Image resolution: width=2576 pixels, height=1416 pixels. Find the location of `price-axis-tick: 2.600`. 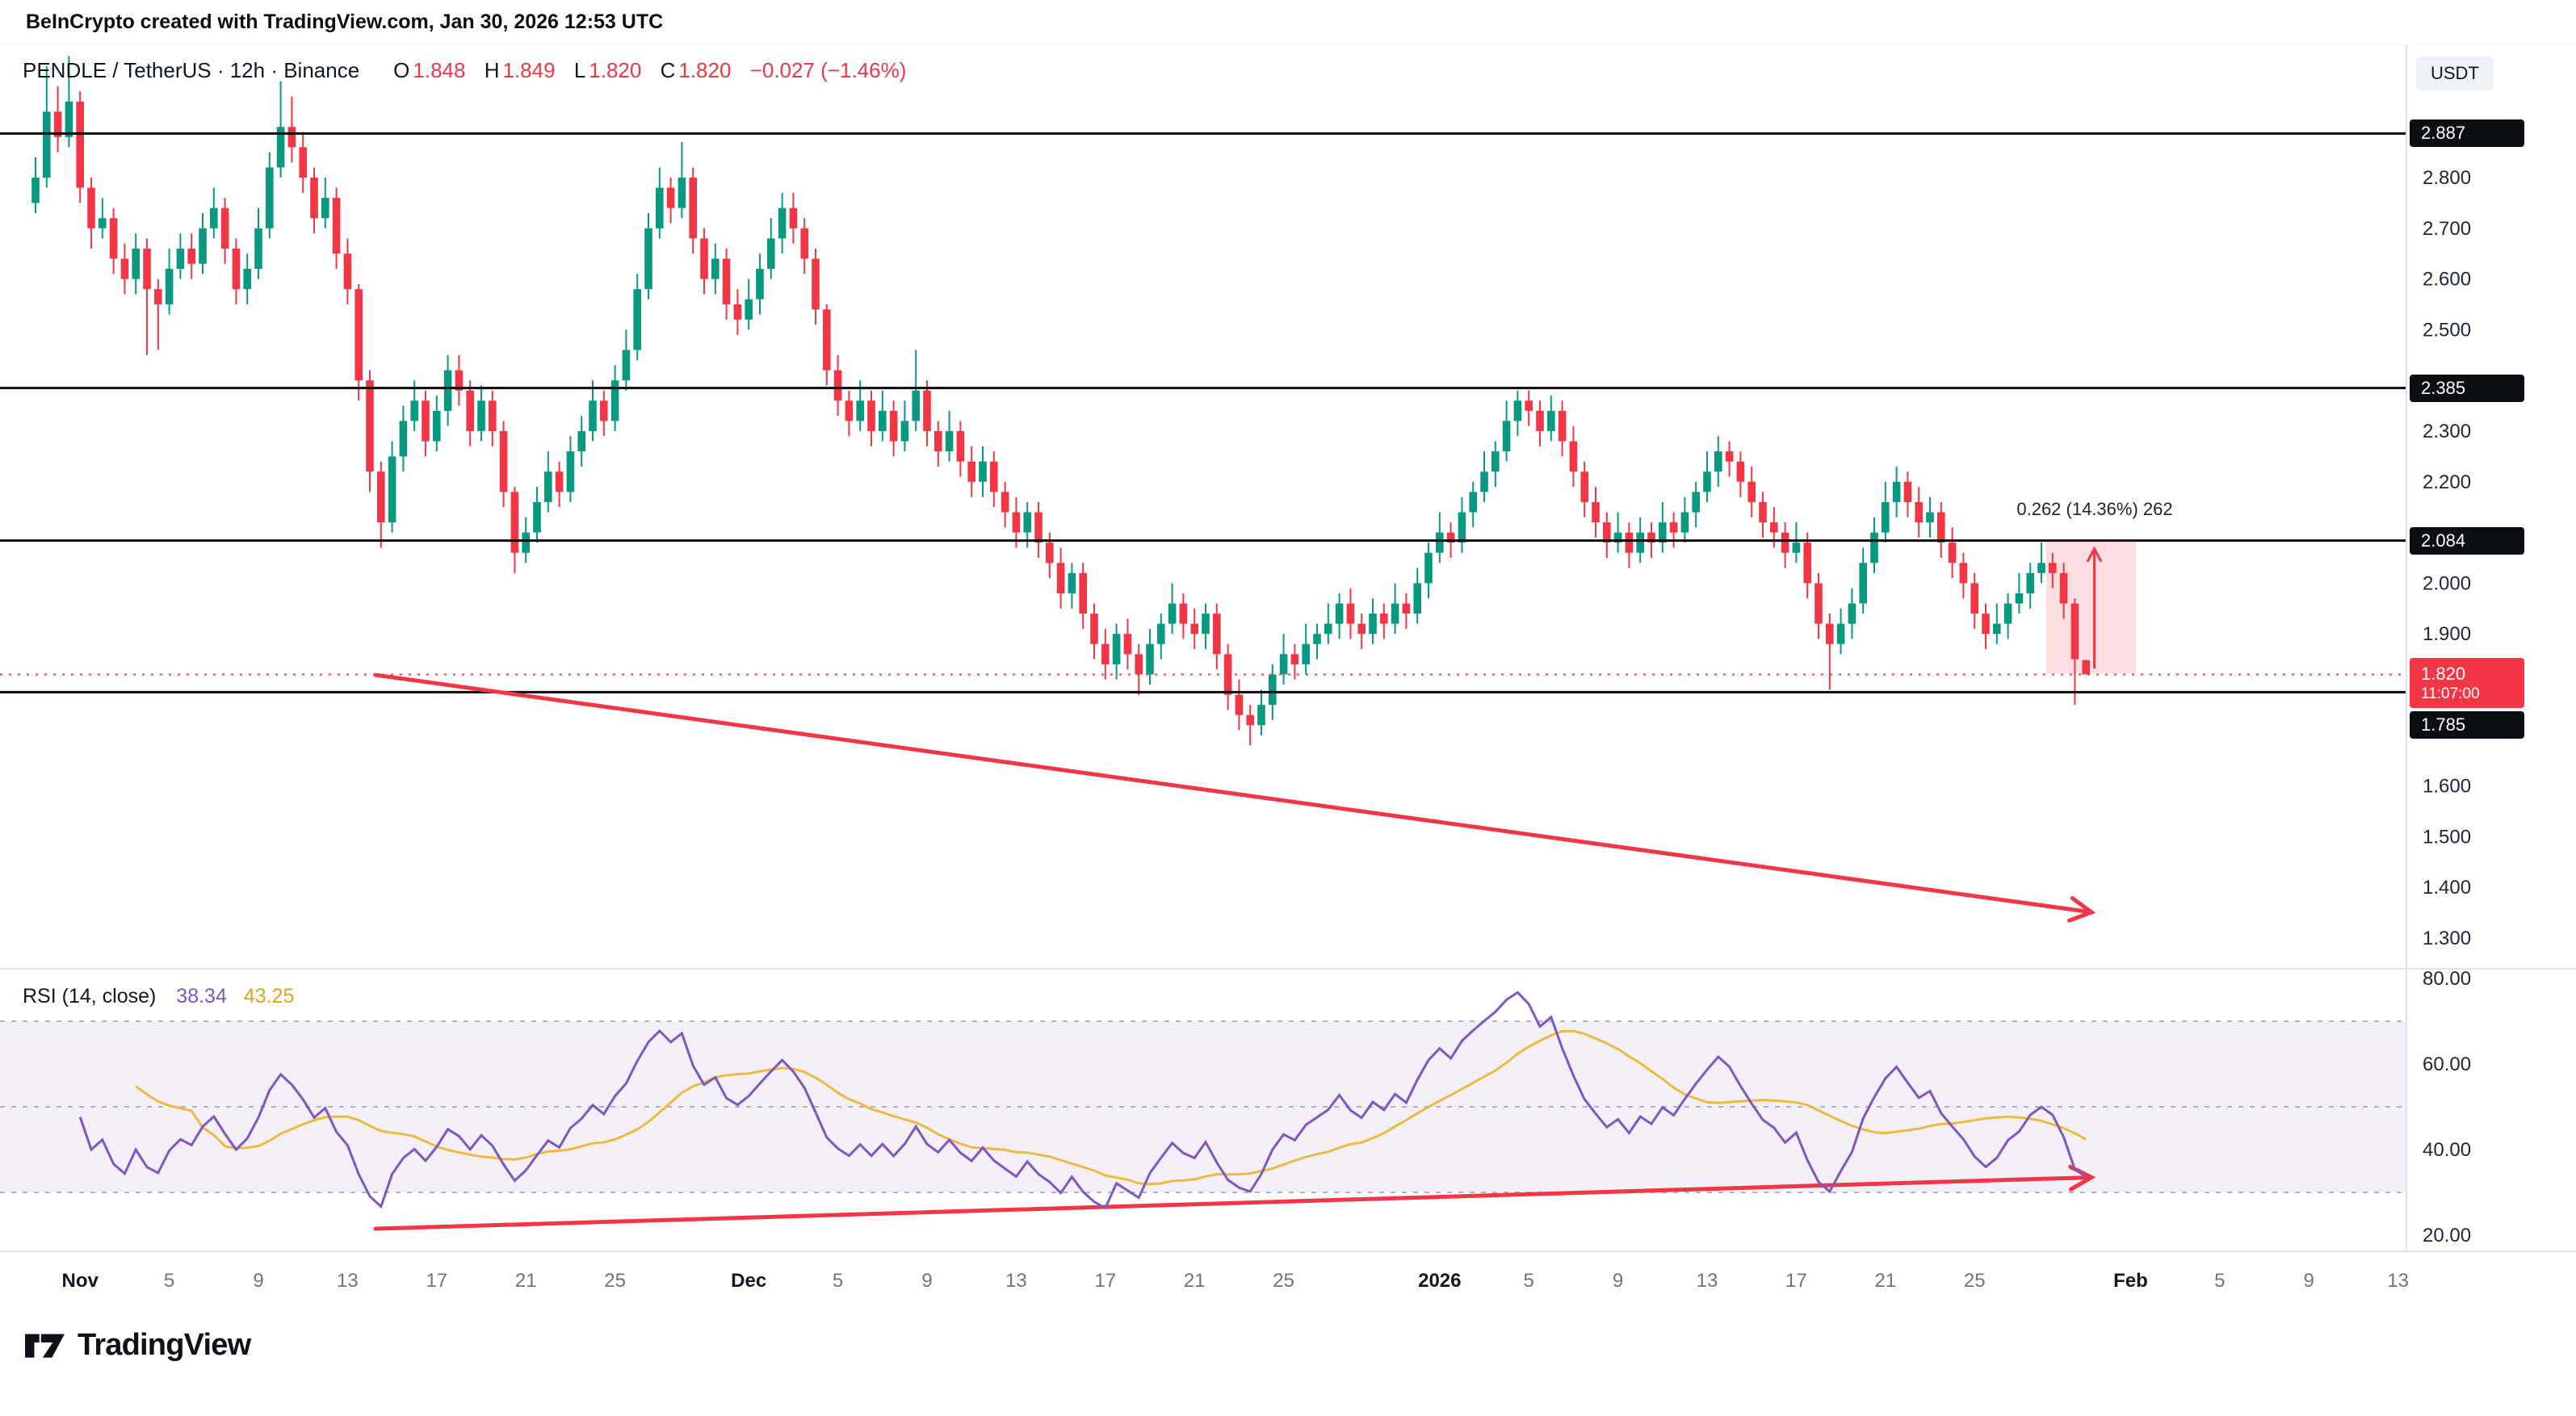

price-axis-tick: 2.600 is located at coordinates (2447, 280).